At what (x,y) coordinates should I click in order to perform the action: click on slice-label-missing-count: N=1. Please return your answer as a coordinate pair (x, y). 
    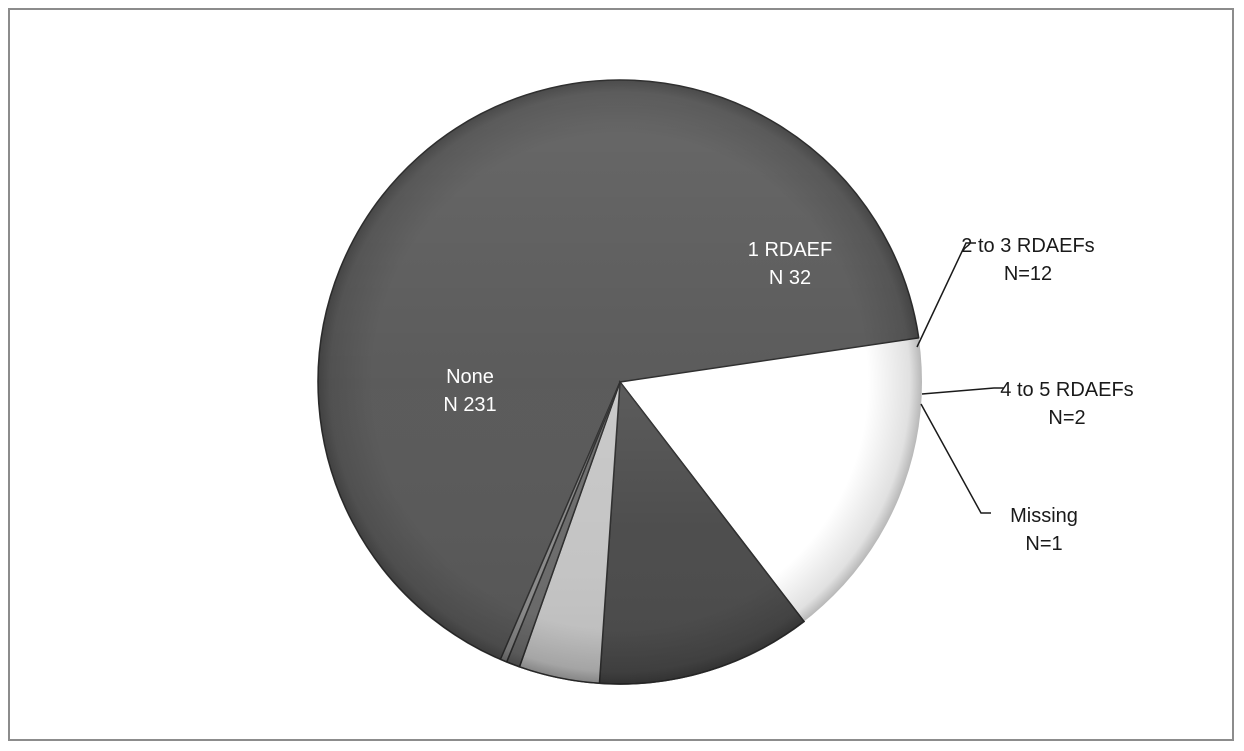
    Looking at the image, I should click on (1043, 544).